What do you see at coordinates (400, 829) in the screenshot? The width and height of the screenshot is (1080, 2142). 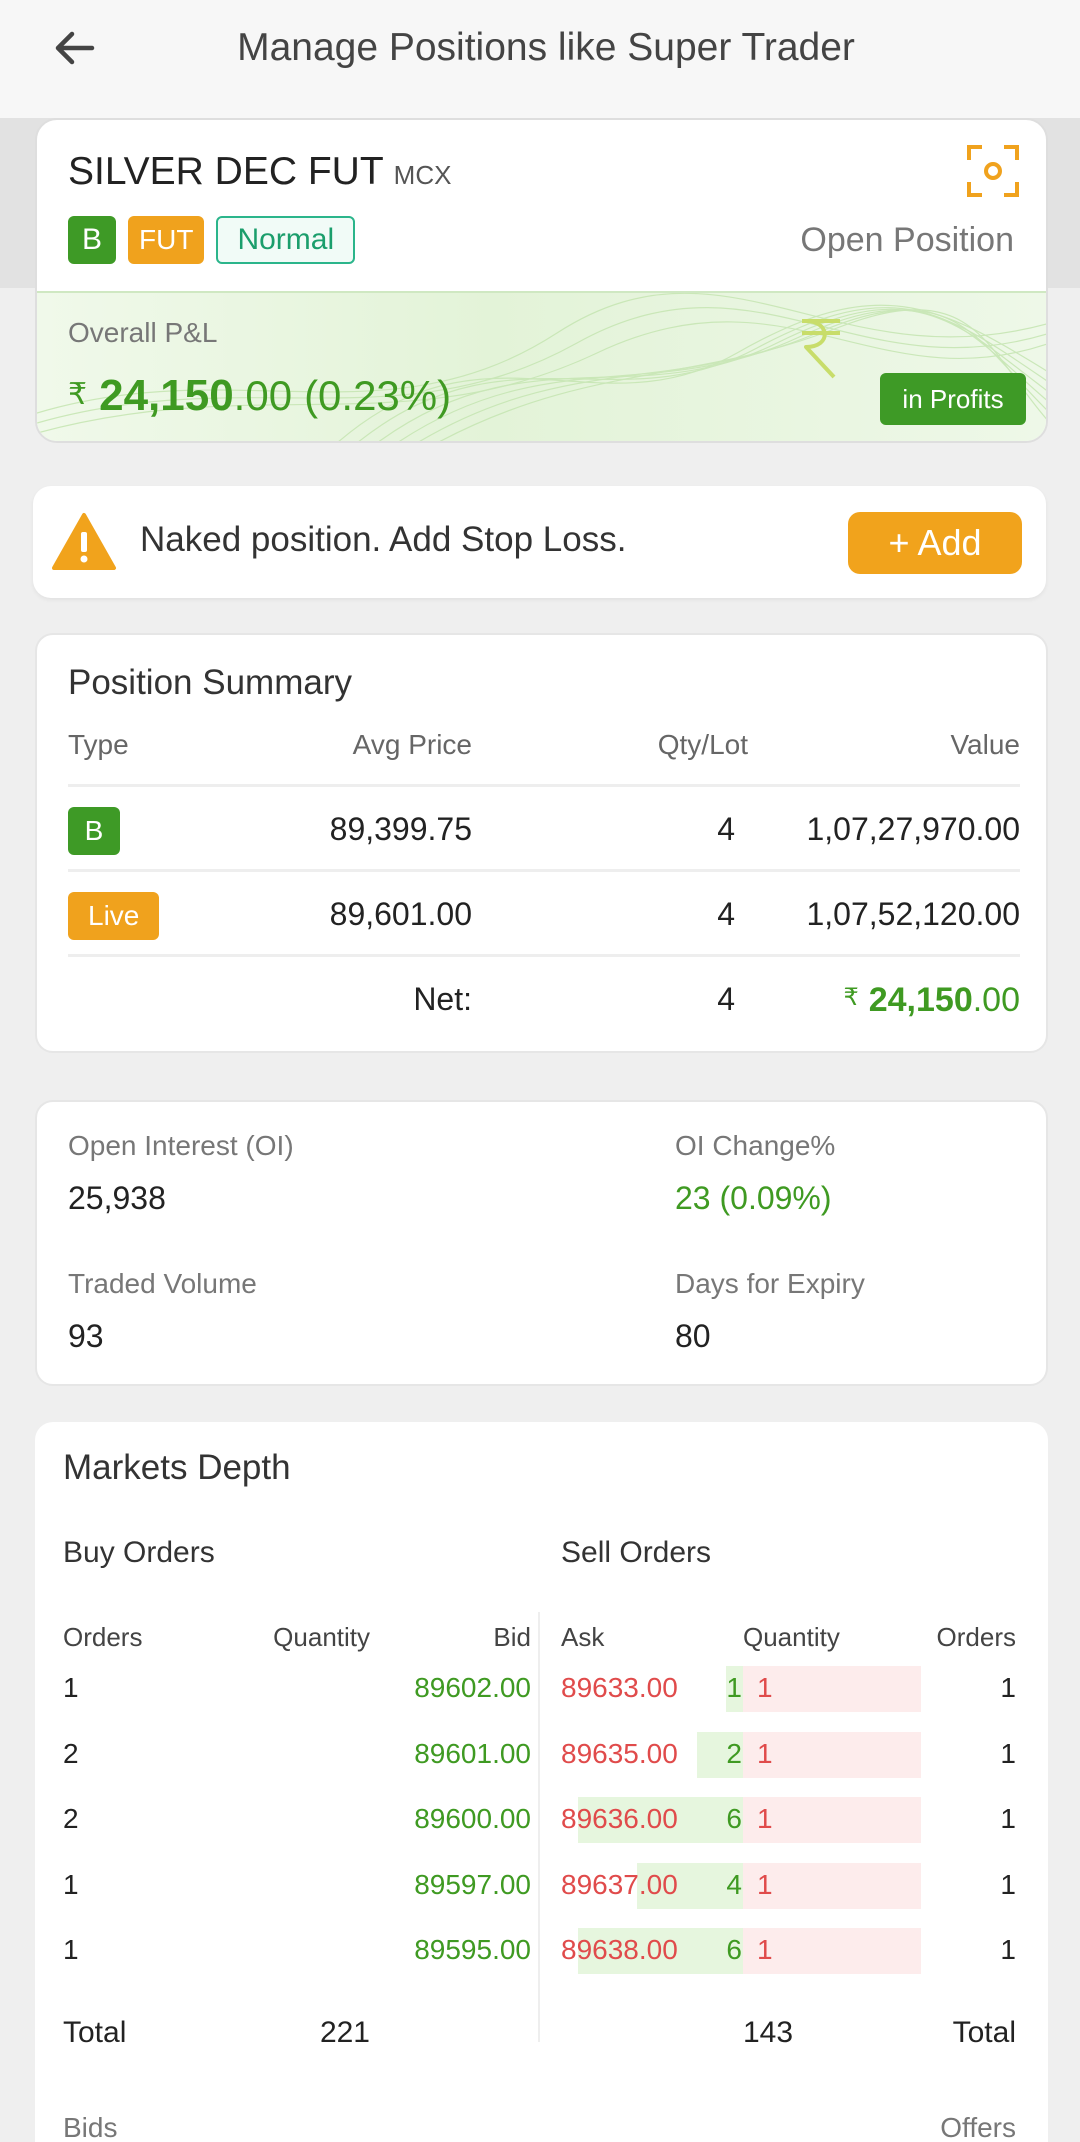 I see `avg-price-cell: 89,399.75` at bounding box center [400, 829].